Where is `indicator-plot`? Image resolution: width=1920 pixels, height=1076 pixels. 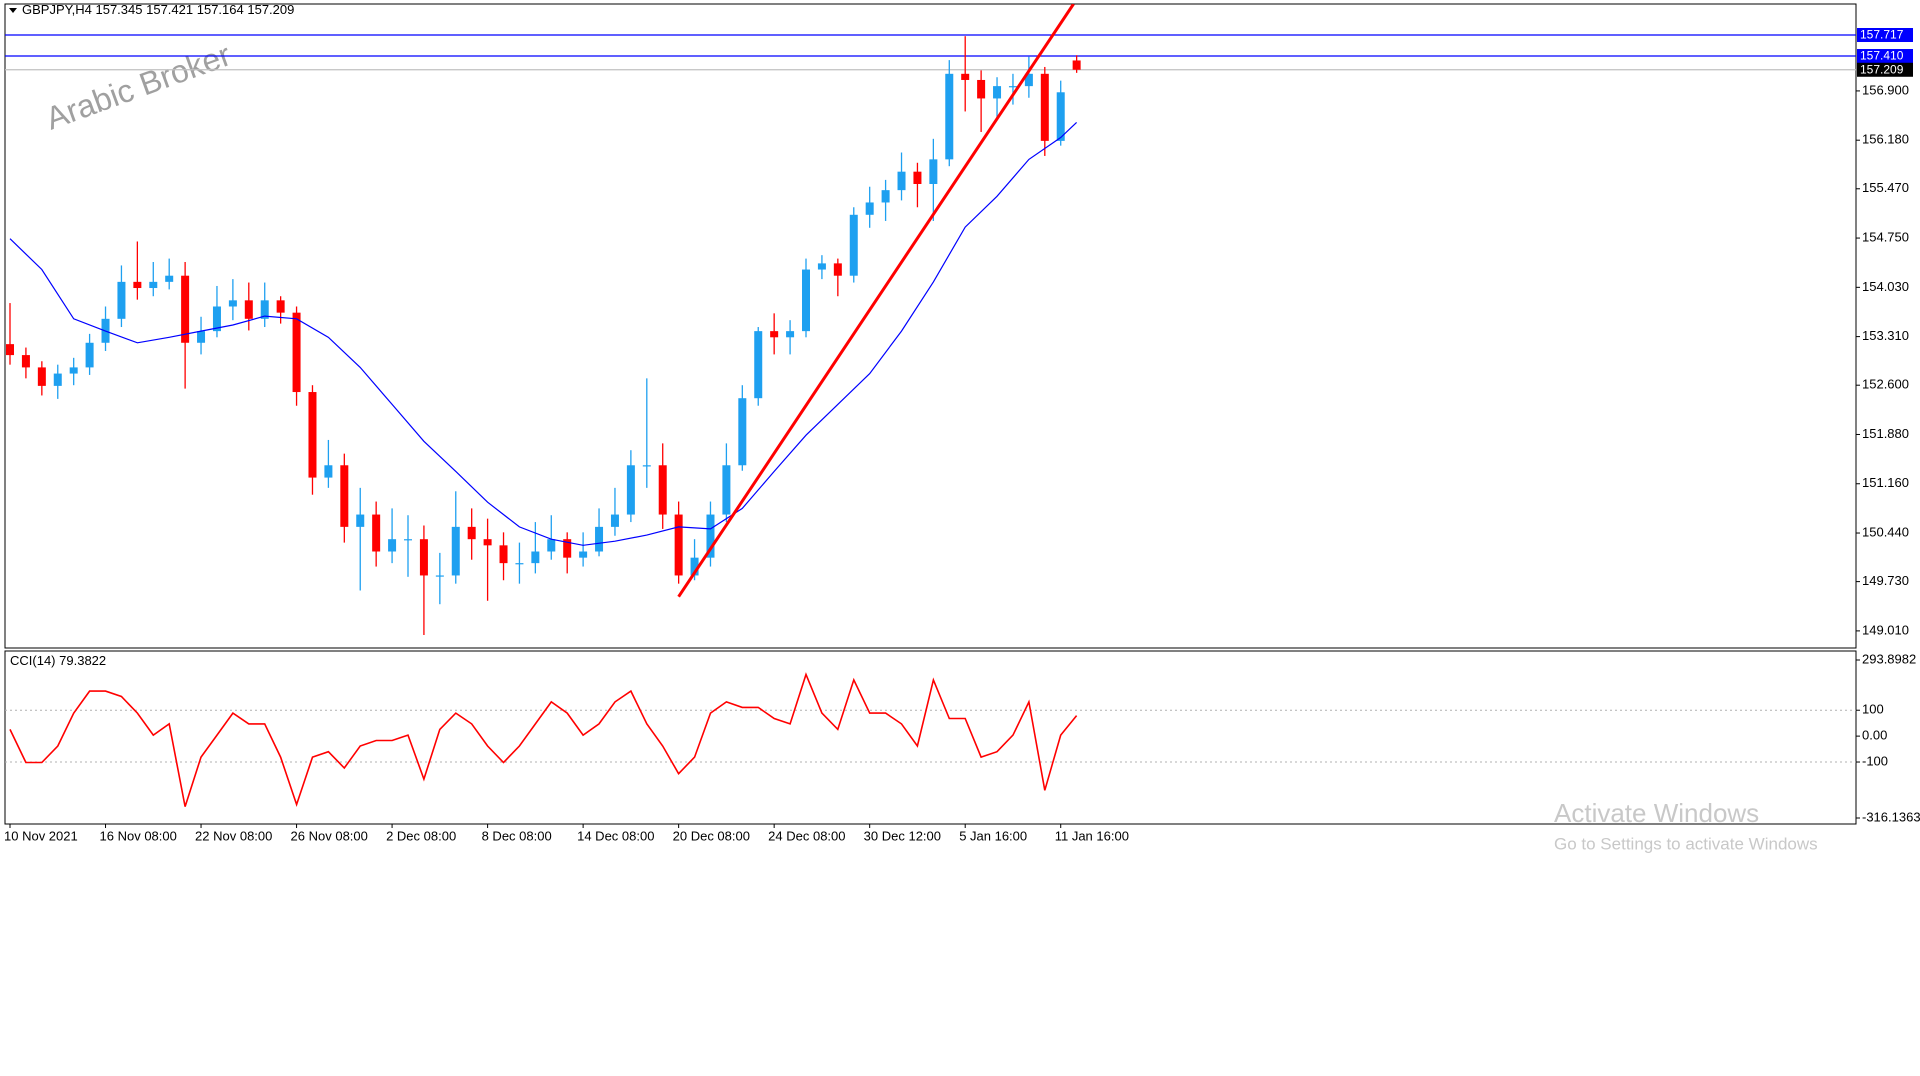
indicator-plot is located at coordinates (930, 740).